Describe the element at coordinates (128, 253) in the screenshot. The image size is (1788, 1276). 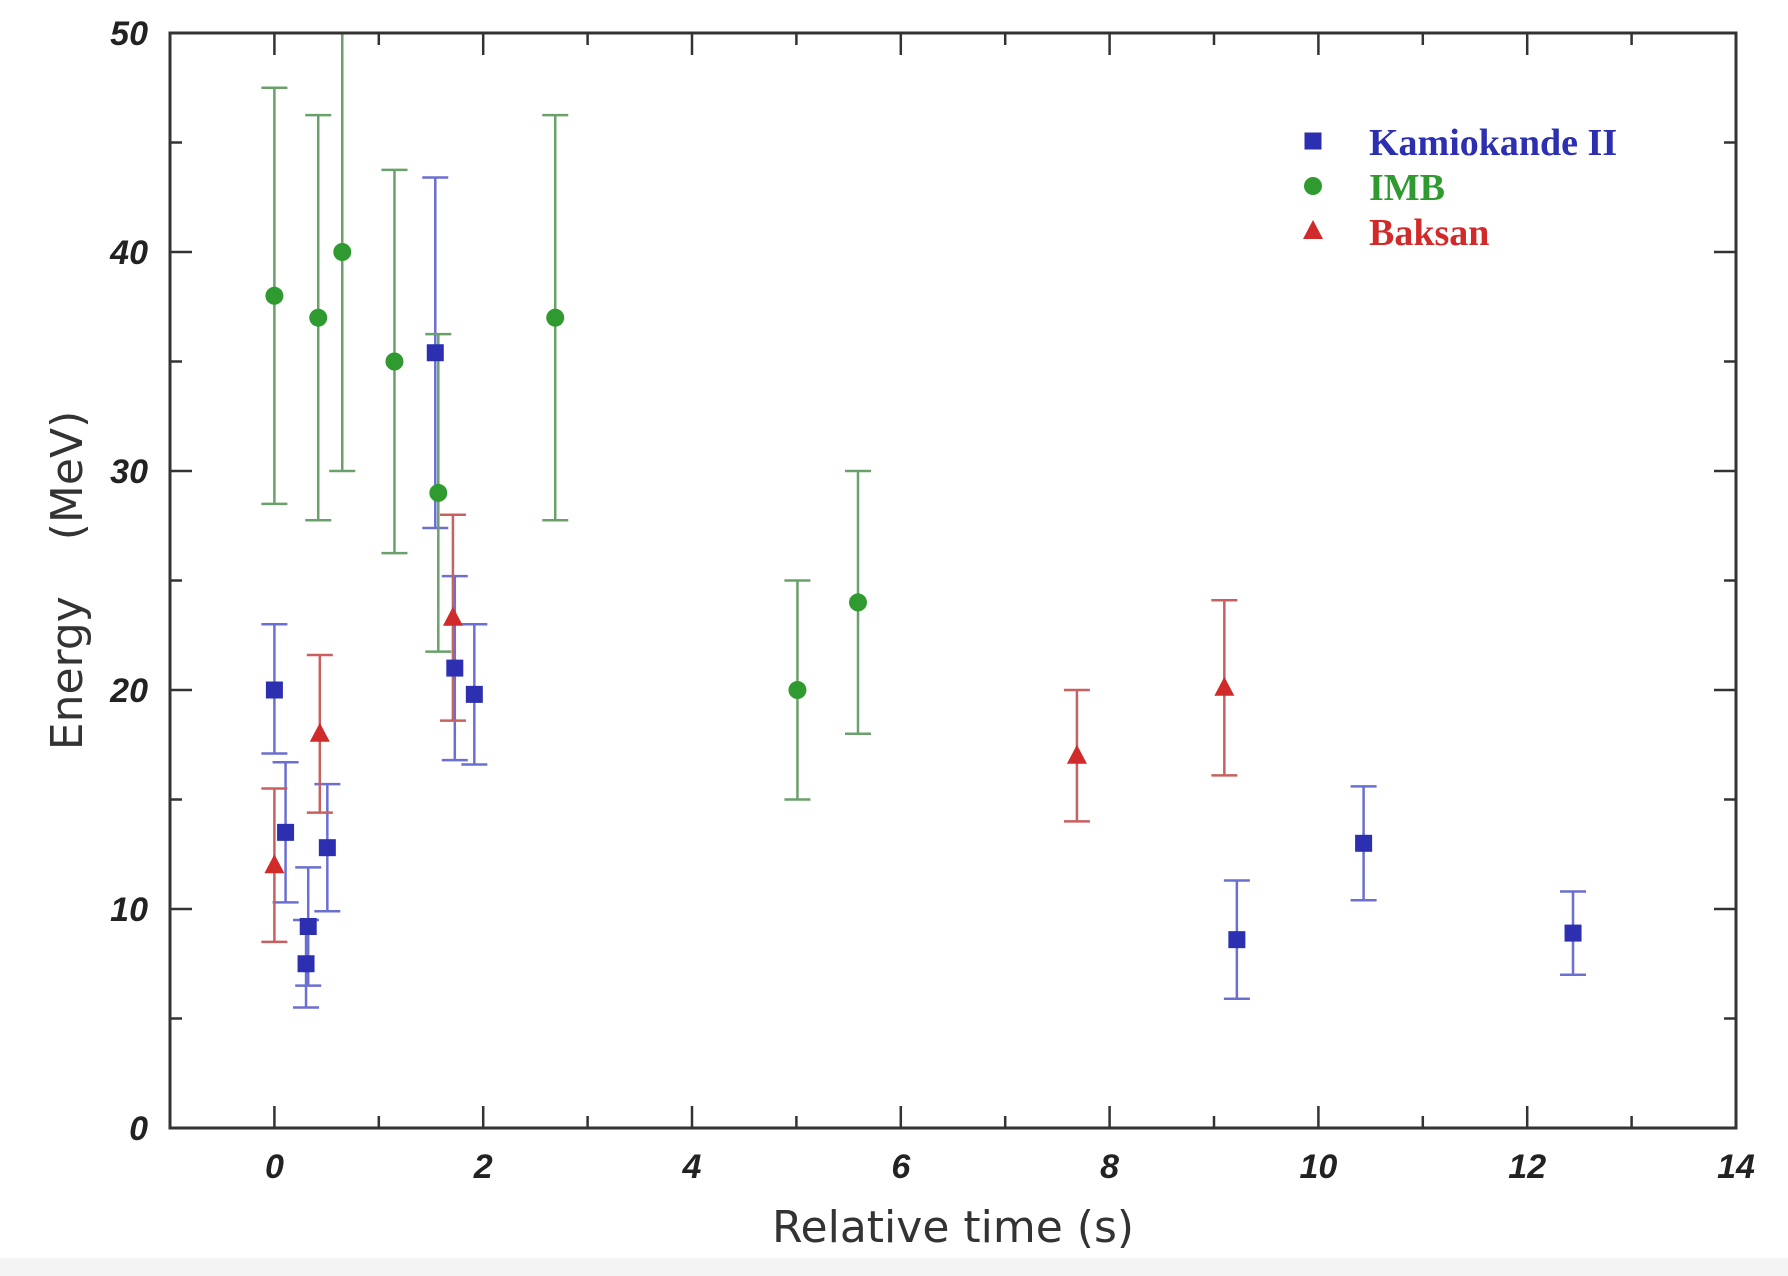
I see `y-tick-label: 40` at that location.